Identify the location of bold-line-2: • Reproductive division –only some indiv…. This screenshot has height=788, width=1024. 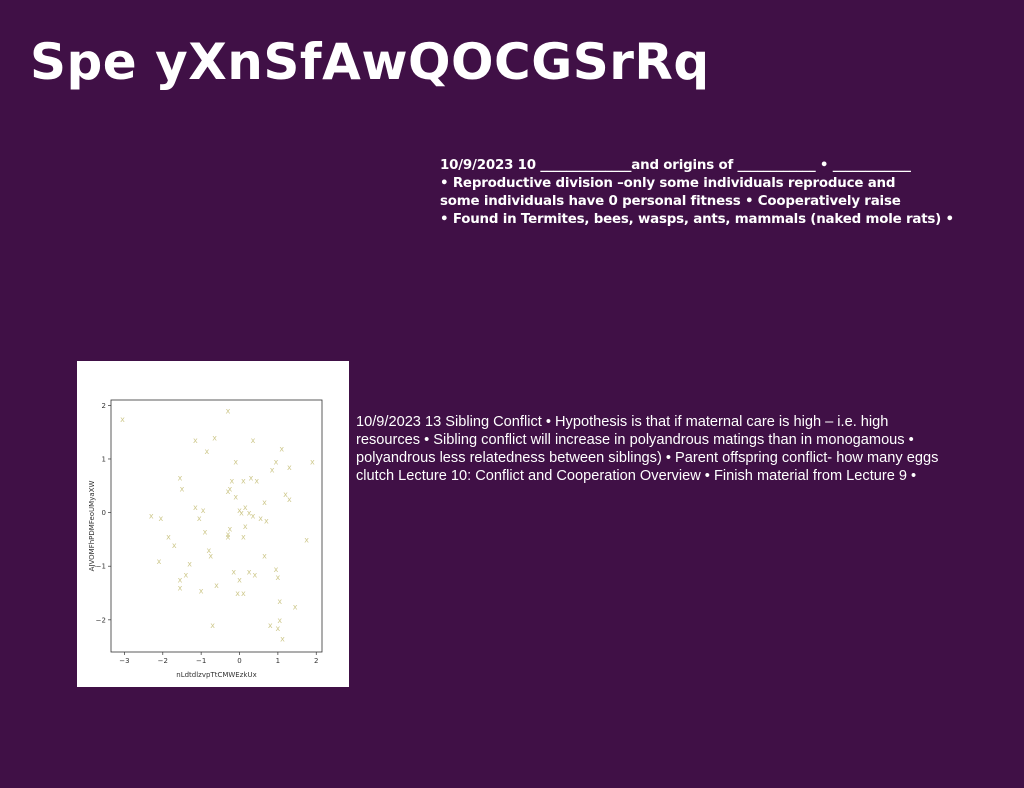
(668, 183).